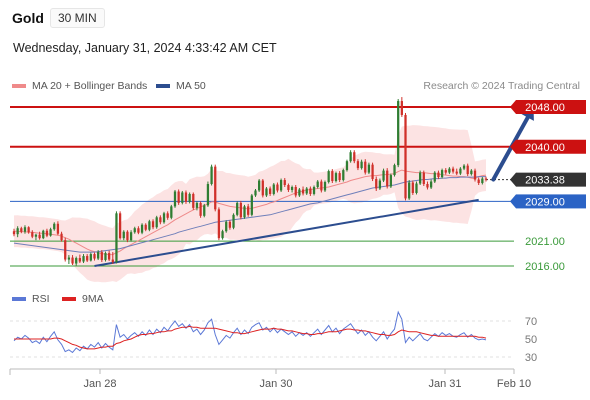 The height and width of the screenshot is (400, 590). Describe the element at coordinates (270, 379) in the screenshot. I see `time-axis: Jan 28 Jan 30 Jan 31 Feb 10` at that location.